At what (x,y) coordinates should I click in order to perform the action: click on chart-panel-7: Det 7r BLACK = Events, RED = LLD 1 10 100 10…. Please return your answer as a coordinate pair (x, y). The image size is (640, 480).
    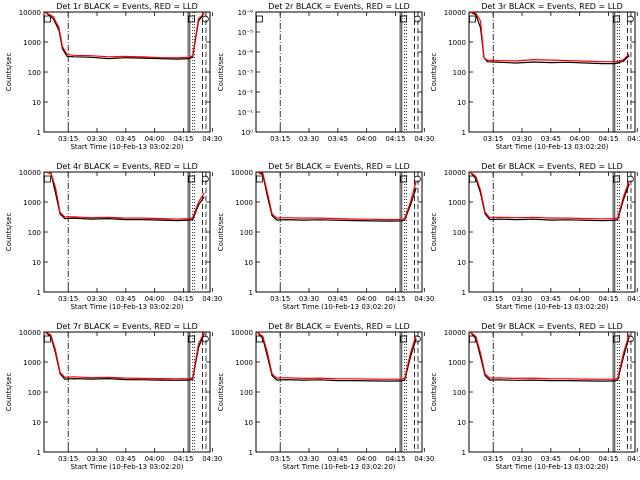
    Looking at the image, I should click on (113, 396).